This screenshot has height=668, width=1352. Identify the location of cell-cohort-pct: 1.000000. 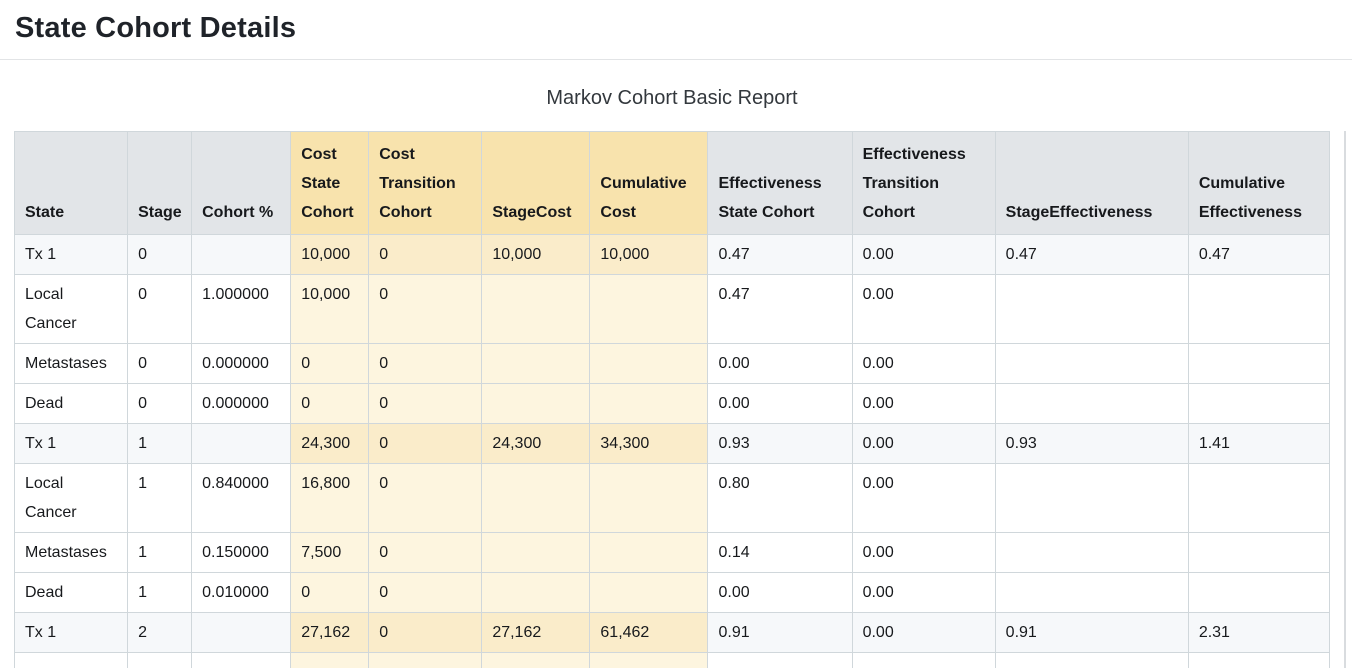
(241, 309).